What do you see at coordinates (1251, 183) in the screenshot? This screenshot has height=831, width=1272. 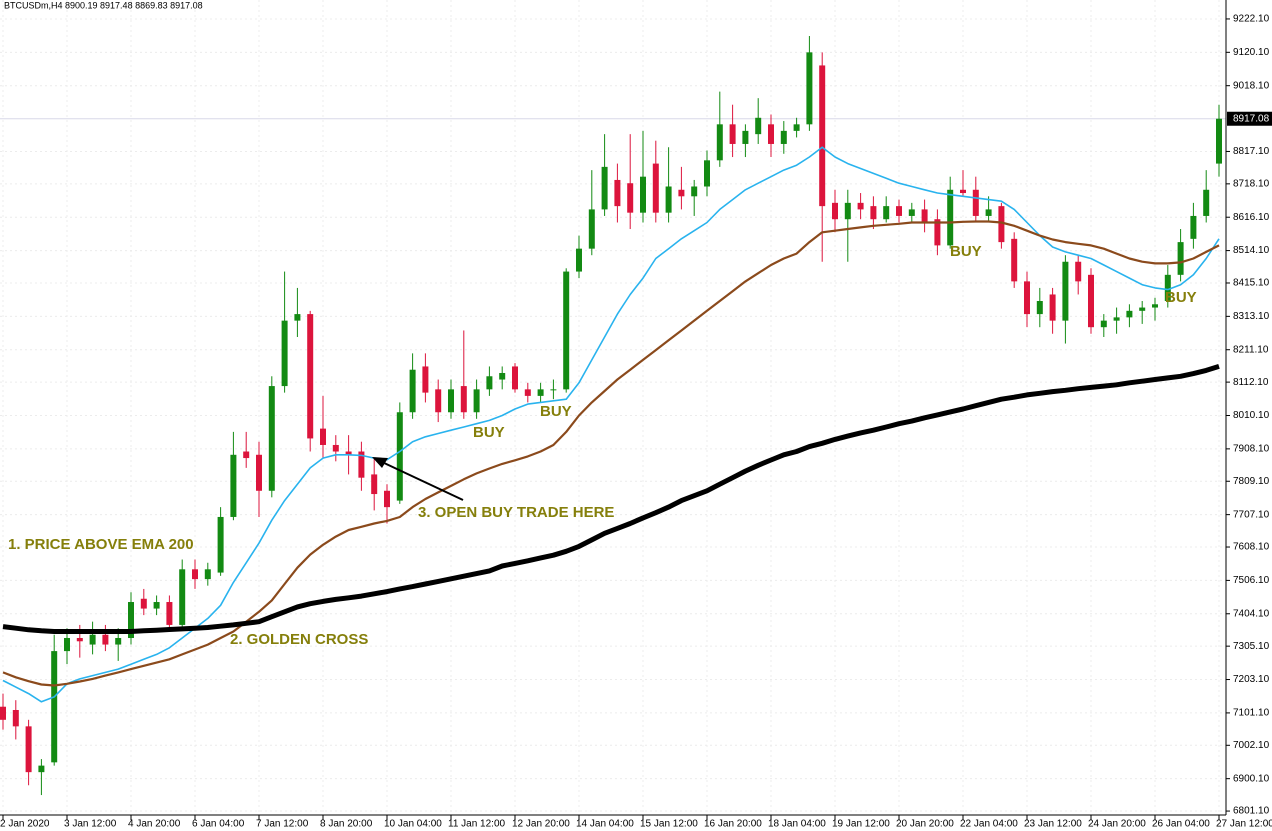 I see `y-tick-label: 8718.10` at bounding box center [1251, 183].